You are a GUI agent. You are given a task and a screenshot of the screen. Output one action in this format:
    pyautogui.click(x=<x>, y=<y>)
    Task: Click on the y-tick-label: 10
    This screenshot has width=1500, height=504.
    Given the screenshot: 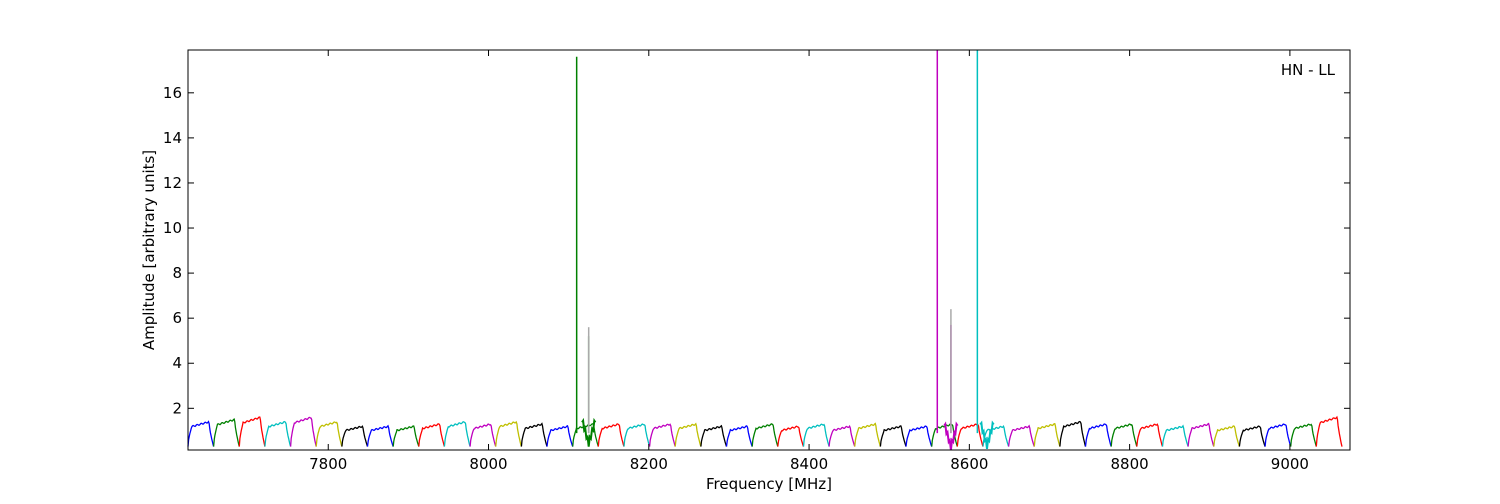 What is the action you would take?
    pyautogui.click(x=172, y=228)
    